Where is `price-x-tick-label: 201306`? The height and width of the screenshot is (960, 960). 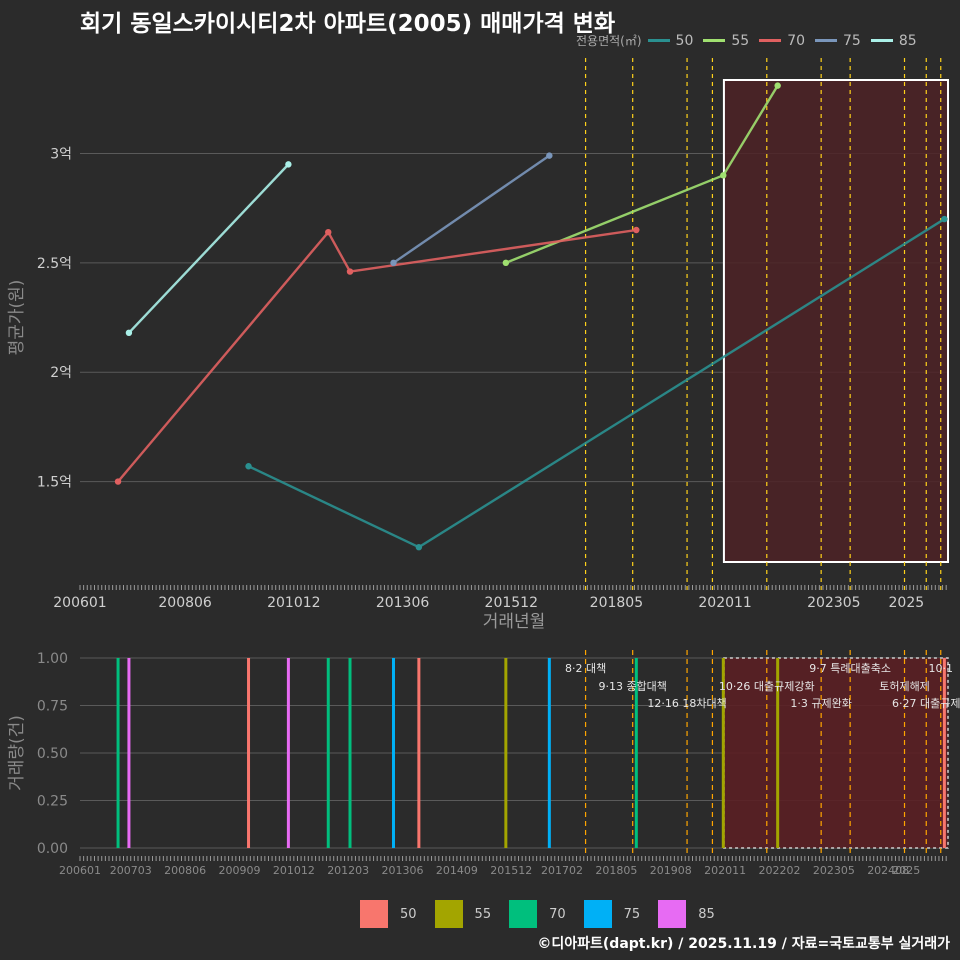
price-x-tick-label: 201306 is located at coordinates (403, 603).